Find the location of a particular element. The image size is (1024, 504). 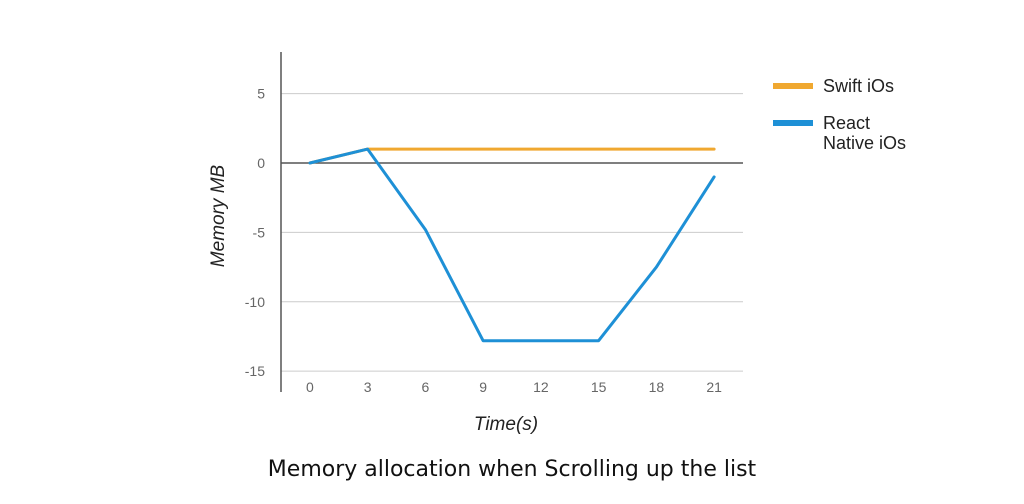

y-tick-label: 5 is located at coordinates (261, 94).